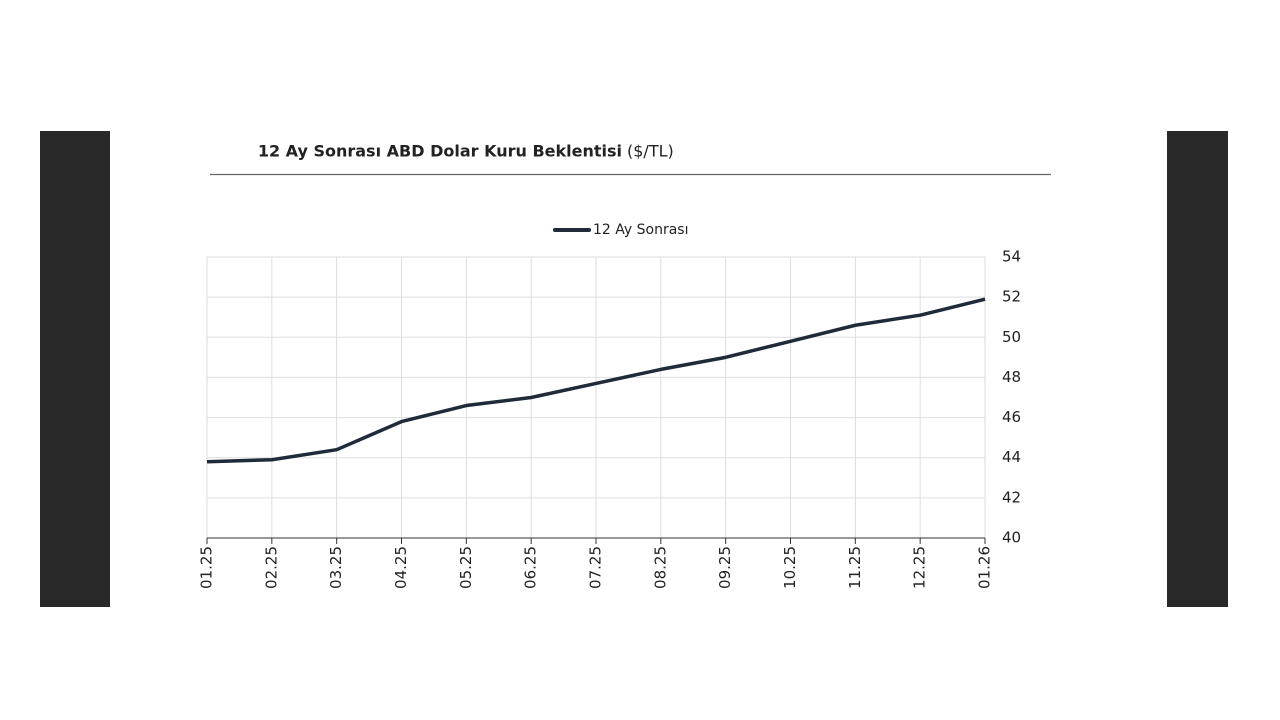 The image size is (1280, 720). I want to click on x-tick-label: 01.25, so click(207, 567).